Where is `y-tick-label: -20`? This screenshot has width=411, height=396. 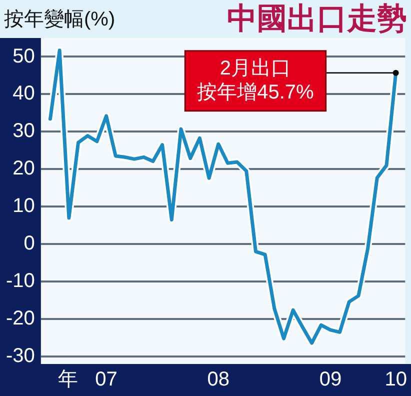
y-tick-label: -20 is located at coordinates (20, 319).